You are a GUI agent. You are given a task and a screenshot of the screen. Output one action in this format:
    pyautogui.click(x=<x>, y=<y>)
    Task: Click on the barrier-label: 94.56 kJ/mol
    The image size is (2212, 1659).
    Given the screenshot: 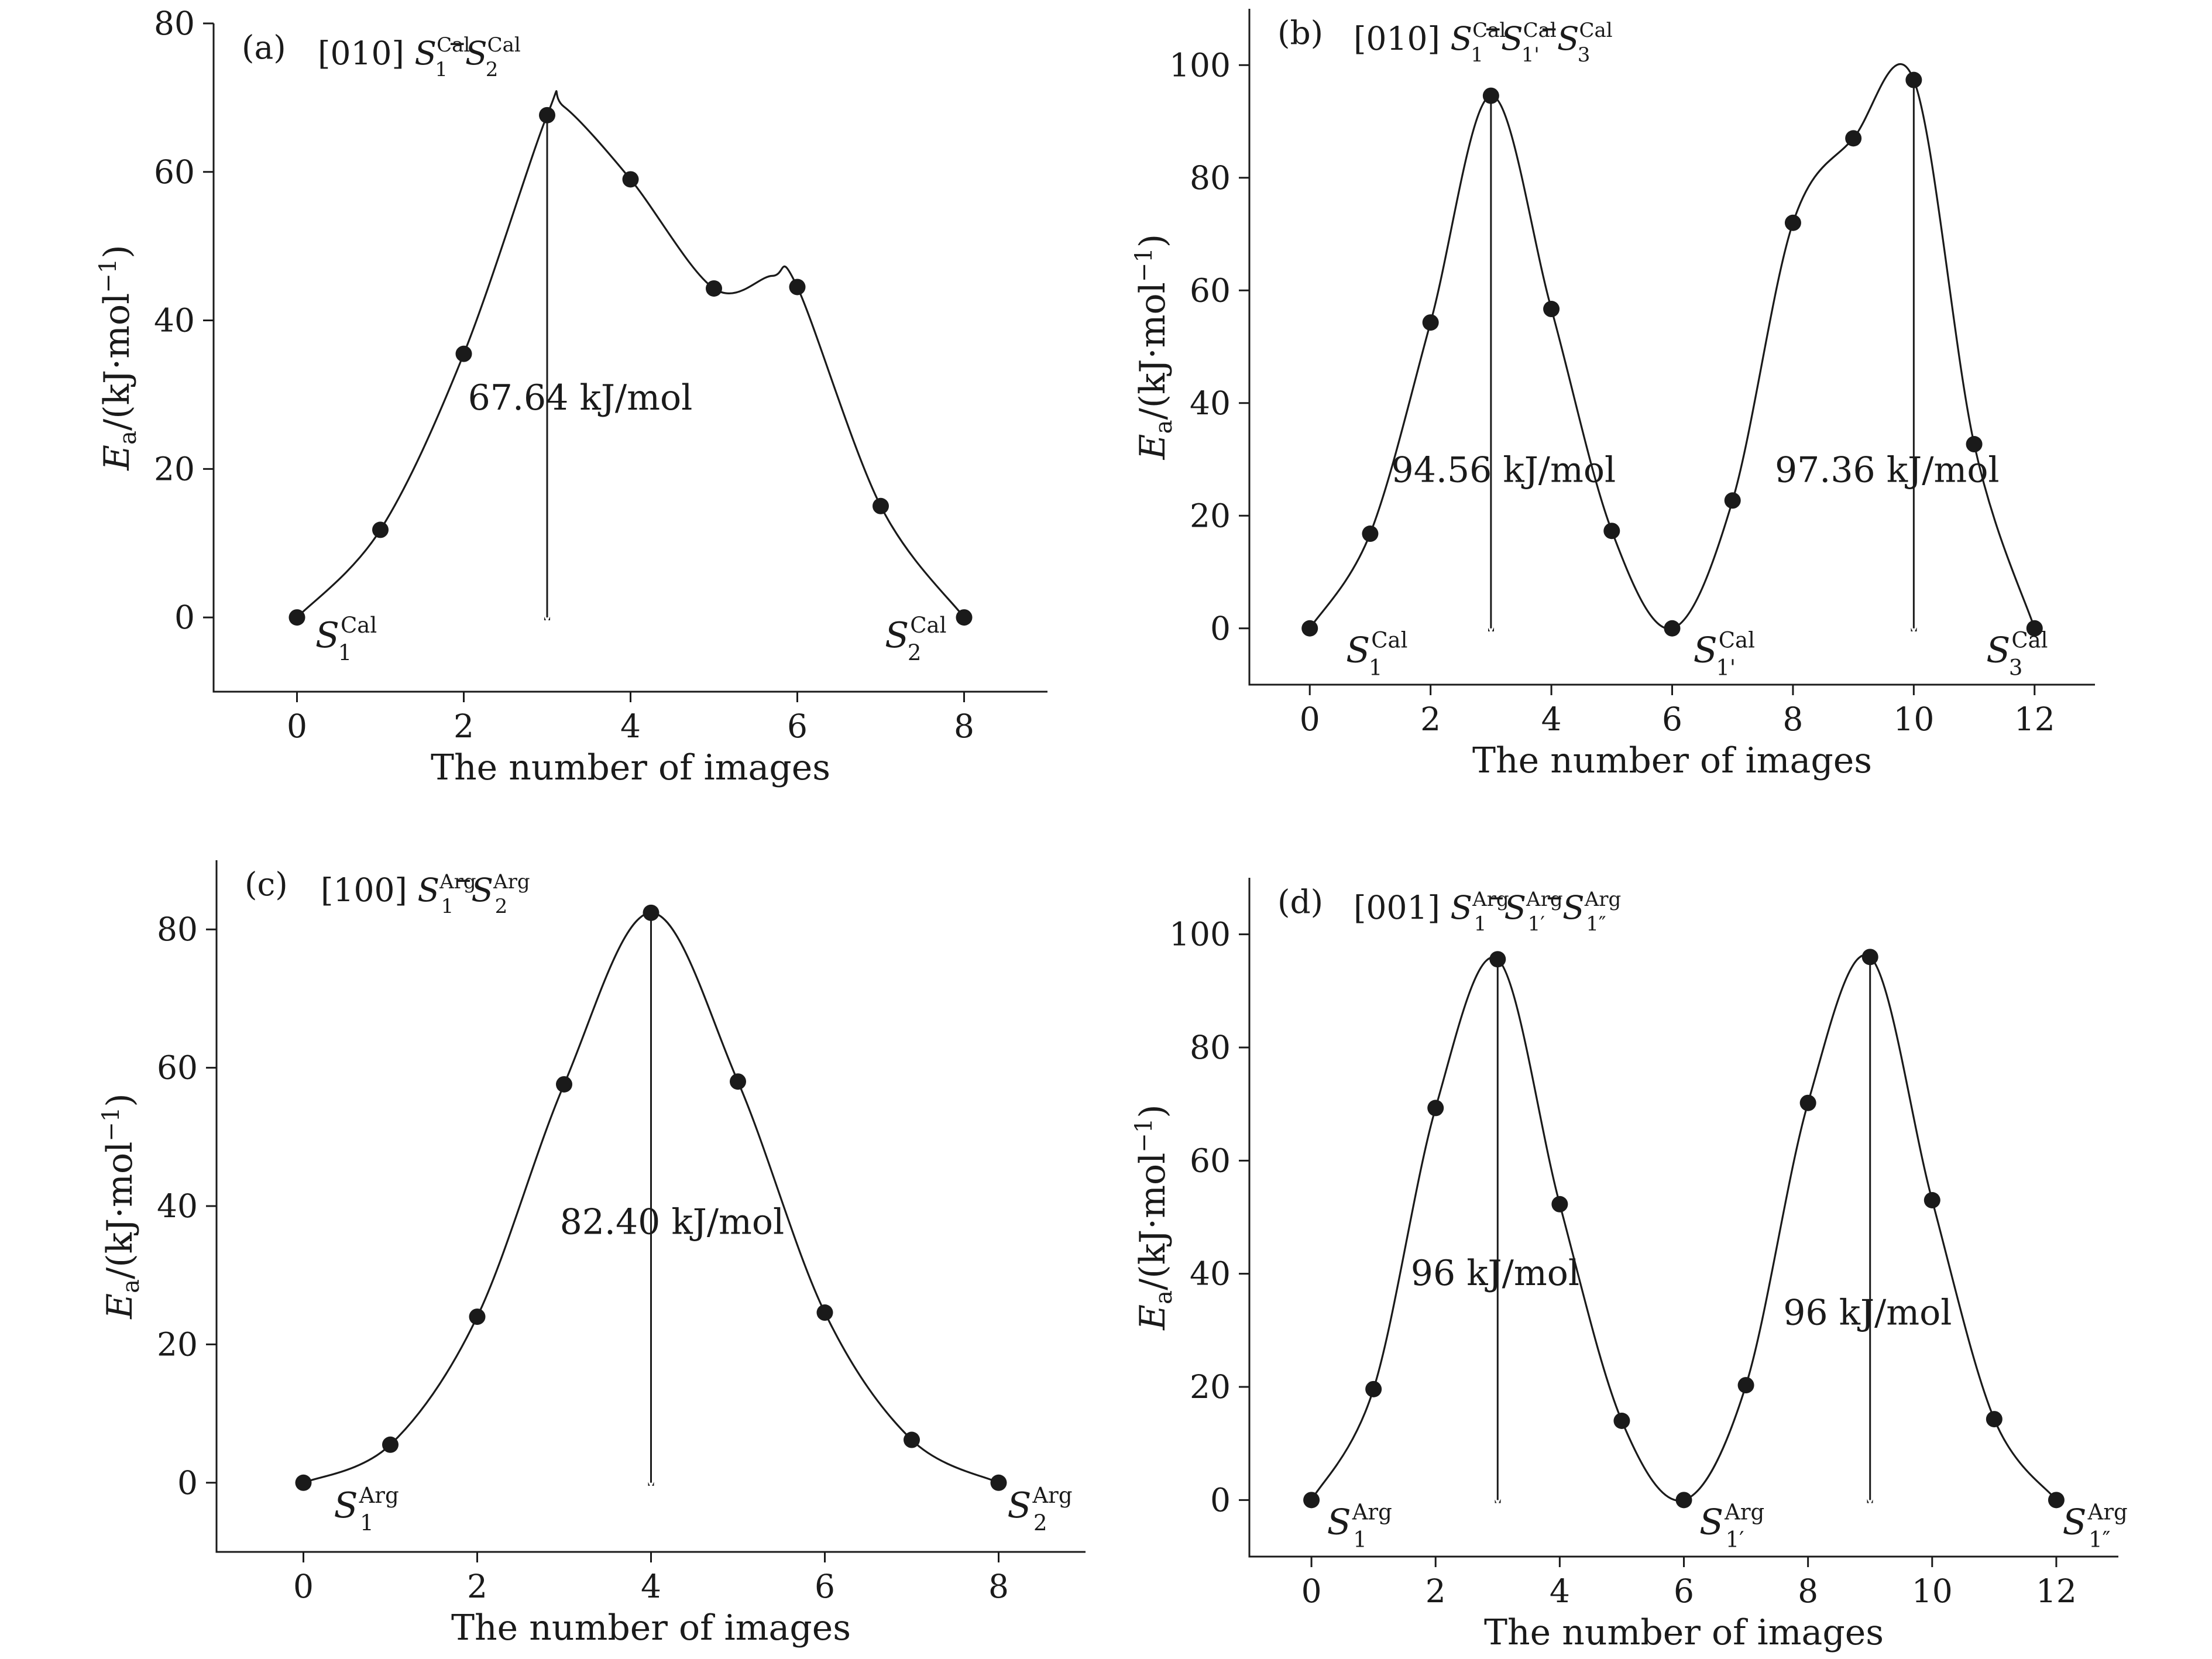 What is the action you would take?
    pyautogui.click(x=1504, y=470)
    